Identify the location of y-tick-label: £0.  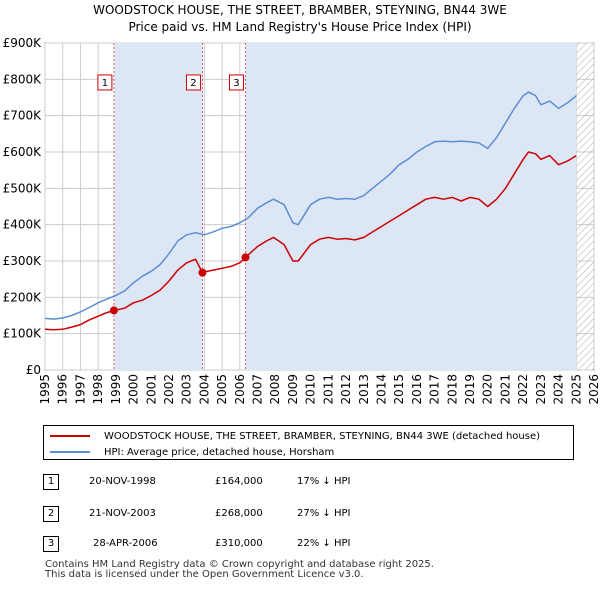
(33, 370).